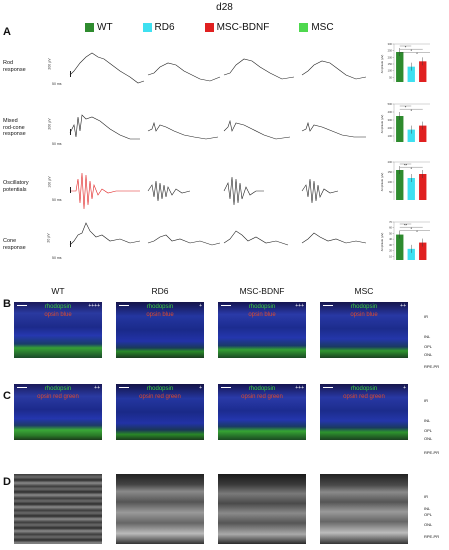 This screenshot has height=550, width=449. Describe the element at coordinates (16, 186) in the screenshot. I see `erg-row-label-op: Oscillatory potentials` at that location.